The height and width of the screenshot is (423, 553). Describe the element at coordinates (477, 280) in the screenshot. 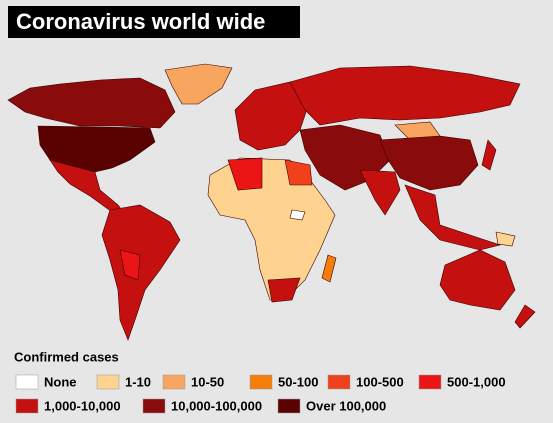

I see `australia` at that location.